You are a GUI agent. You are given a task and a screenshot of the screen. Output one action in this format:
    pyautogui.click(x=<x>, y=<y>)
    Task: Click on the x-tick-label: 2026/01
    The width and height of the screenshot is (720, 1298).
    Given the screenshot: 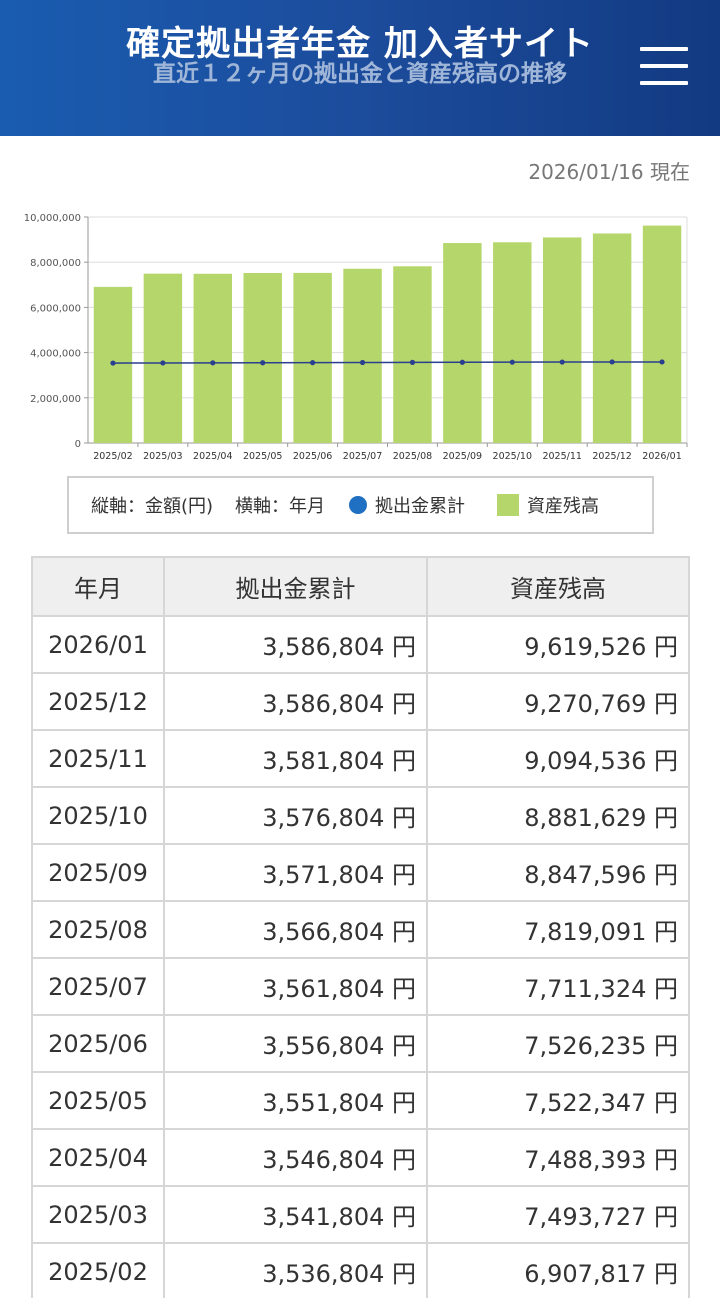 What is the action you would take?
    pyautogui.click(x=661, y=456)
    